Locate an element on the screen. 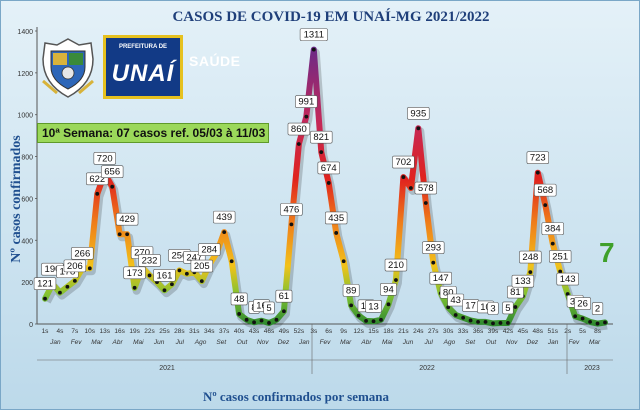 The image size is (640, 410). data-label: 251 is located at coordinates (560, 256).